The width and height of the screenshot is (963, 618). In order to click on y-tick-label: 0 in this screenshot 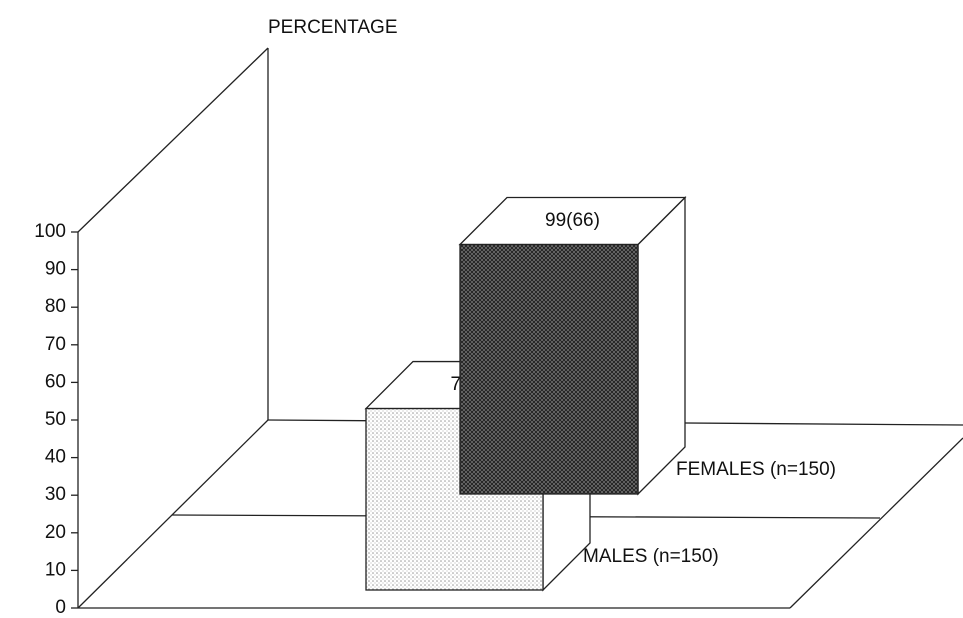, I will do `click(60, 607)`.